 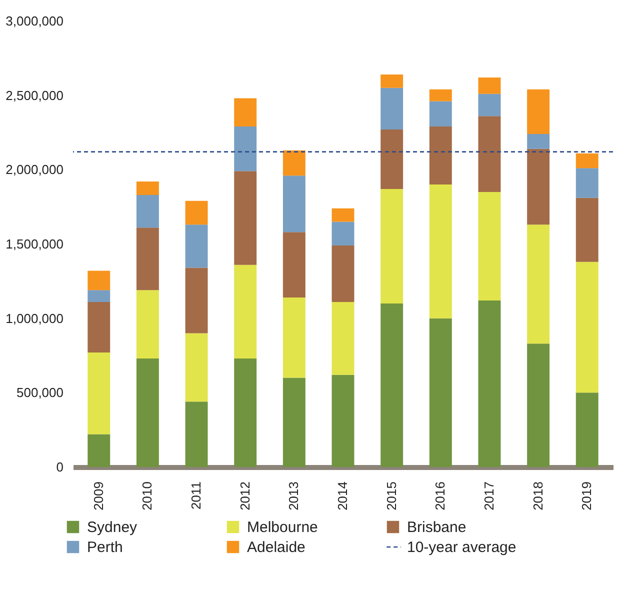 I want to click on y-tick-label: 0, so click(x=60, y=467).